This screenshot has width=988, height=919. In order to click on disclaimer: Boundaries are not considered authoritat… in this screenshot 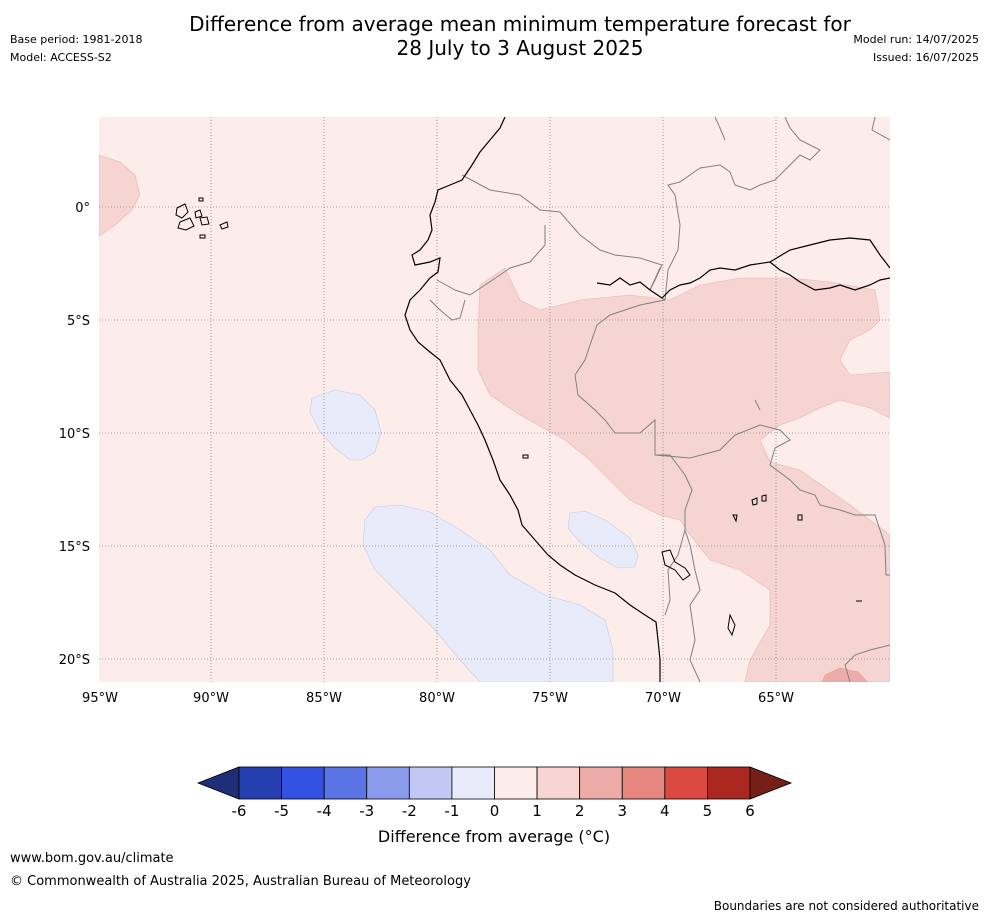, I will do `click(846, 906)`.